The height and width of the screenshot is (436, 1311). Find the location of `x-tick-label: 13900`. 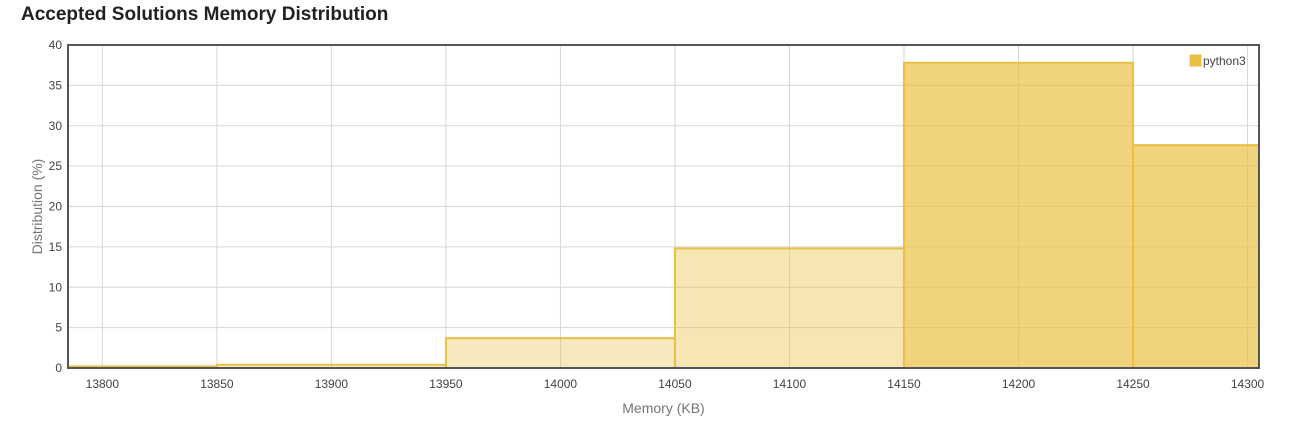

x-tick-label: 13900 is located at coordinates (332, 384).